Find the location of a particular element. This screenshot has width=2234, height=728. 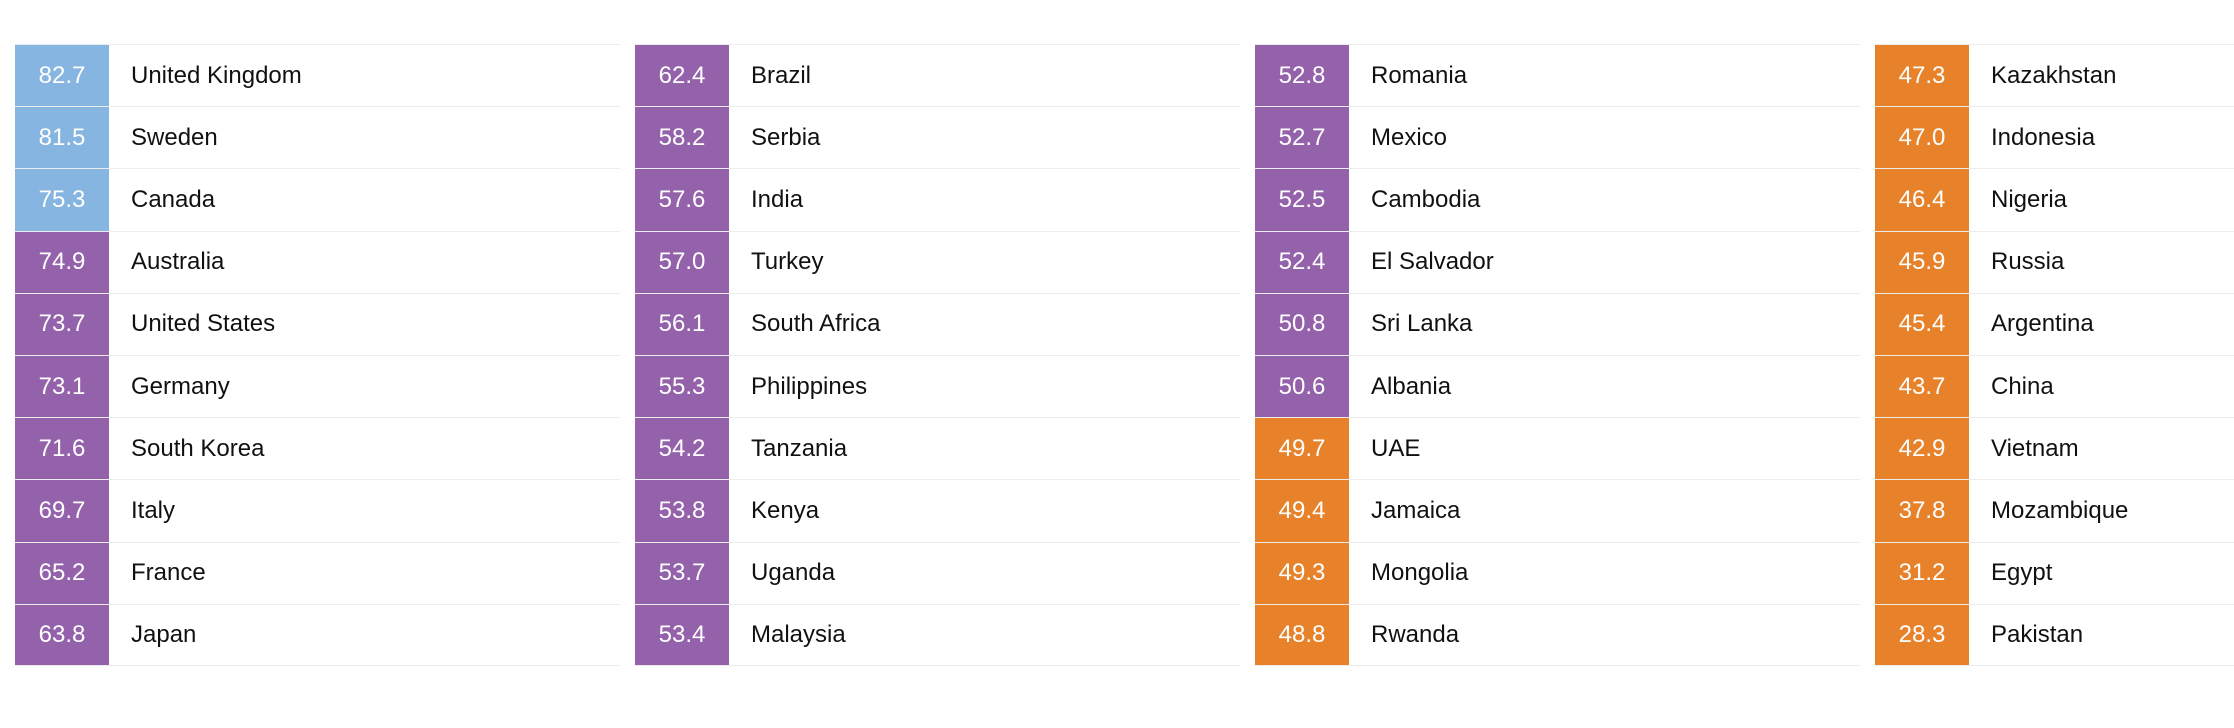

country-label: Serbia is located at coordinates (786, 137).